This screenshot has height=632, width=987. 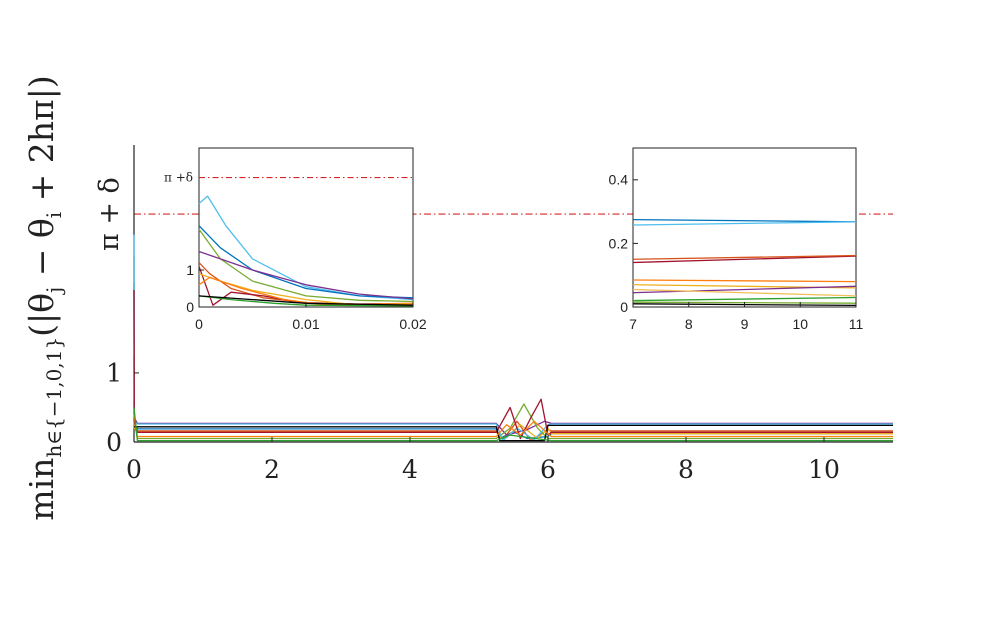 I want to click on inset-early-frame, so click(x=306, y=227).